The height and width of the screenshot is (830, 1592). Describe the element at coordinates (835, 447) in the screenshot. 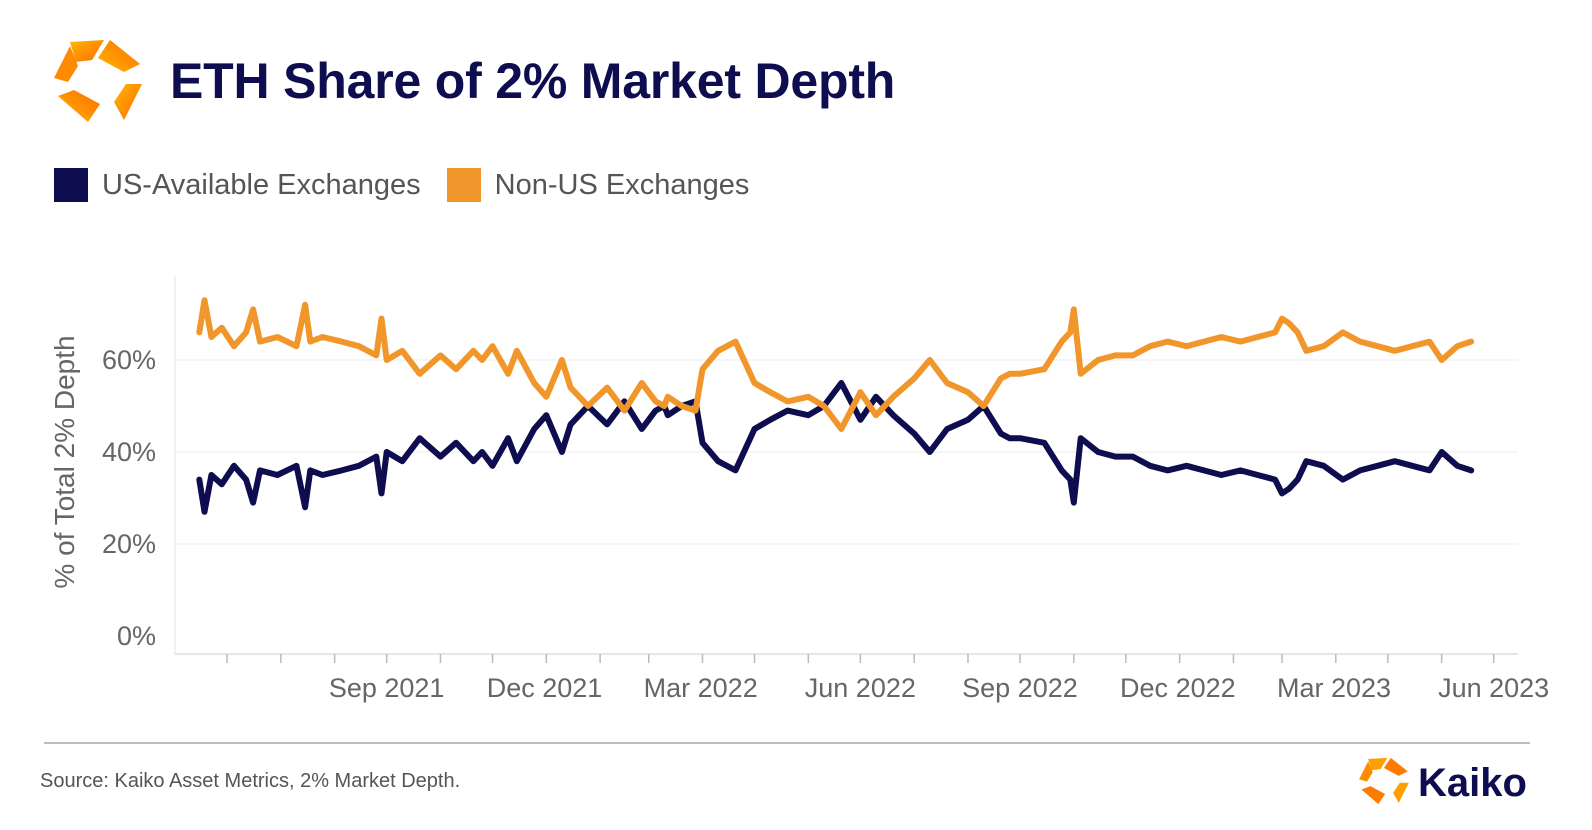

I see `series-line-us` at that location.